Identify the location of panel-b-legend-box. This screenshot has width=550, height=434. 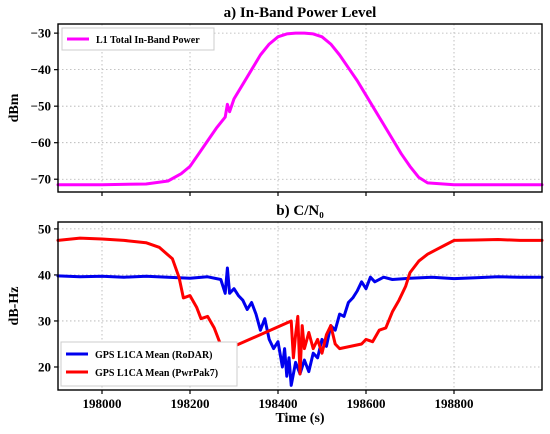
(149, 364).